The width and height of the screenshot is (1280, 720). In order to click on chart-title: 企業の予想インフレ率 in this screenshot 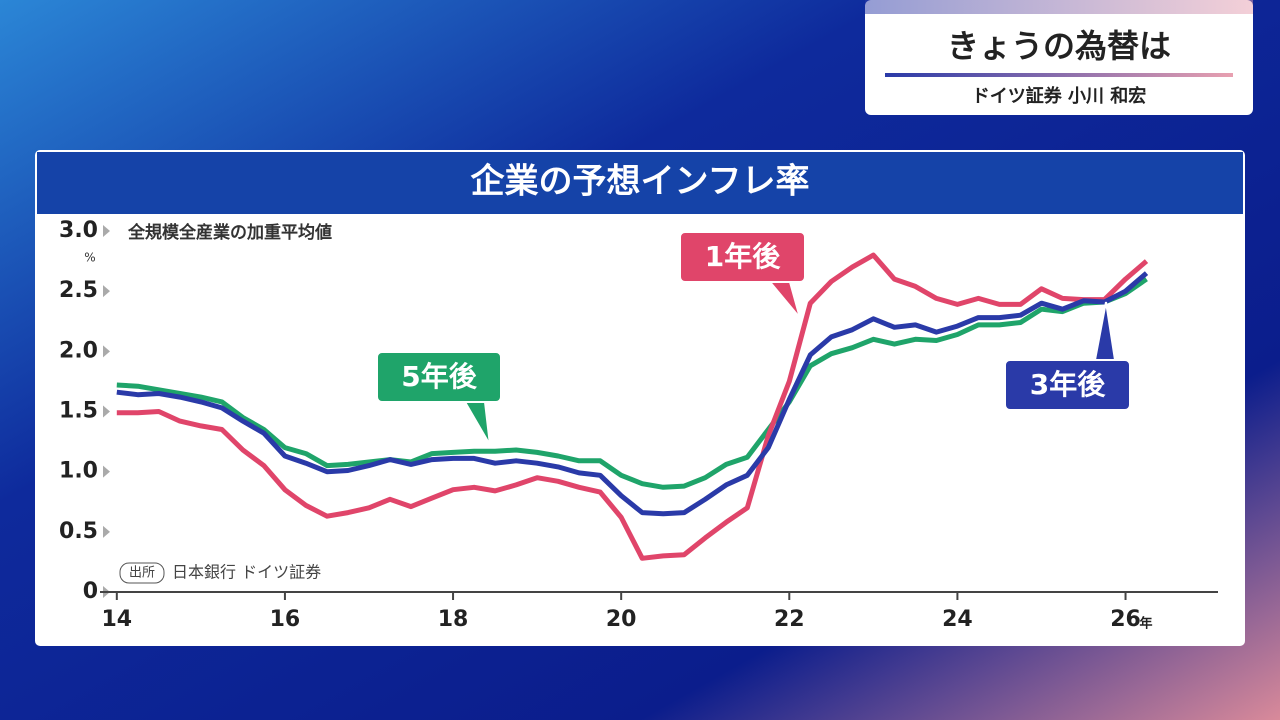, I will do `click(640, 182)`.